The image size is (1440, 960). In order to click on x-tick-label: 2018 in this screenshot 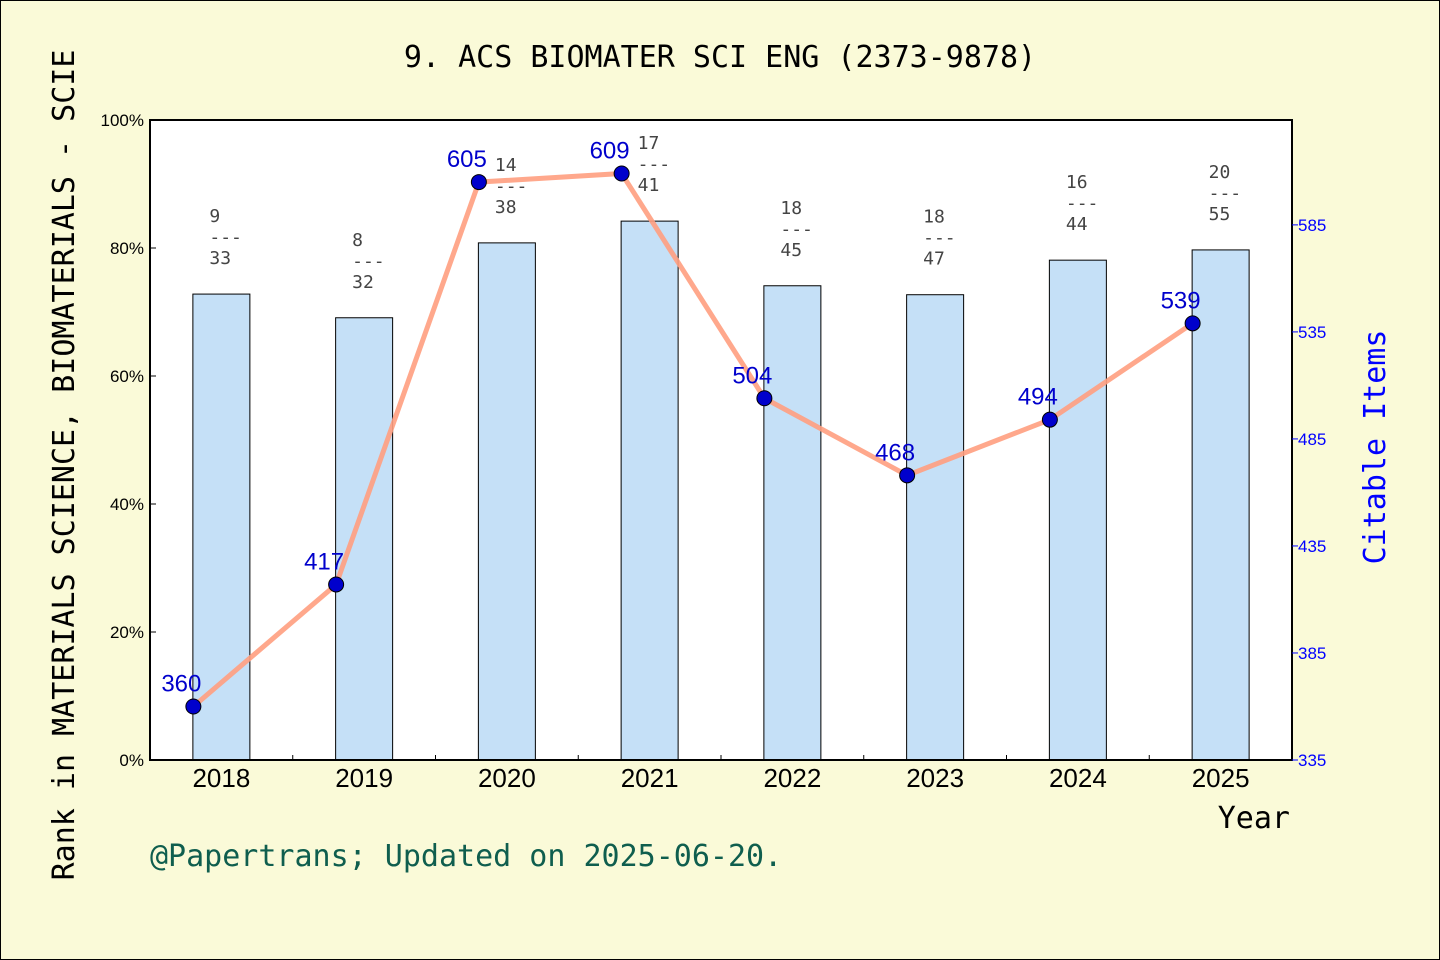, I will do `click(221, 778)`.